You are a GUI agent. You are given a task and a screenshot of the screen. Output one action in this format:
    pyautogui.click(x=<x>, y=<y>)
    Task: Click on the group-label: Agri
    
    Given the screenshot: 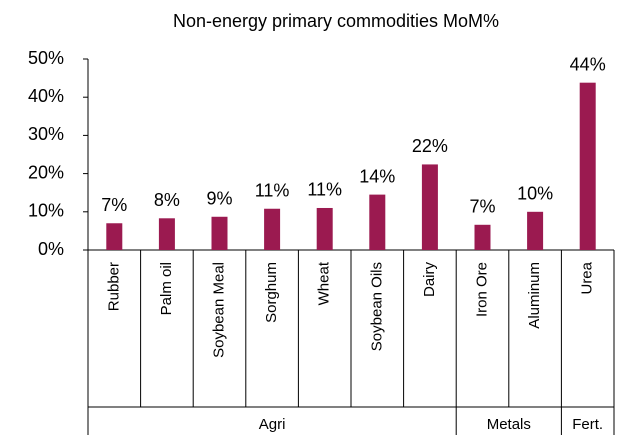 What is the action you would take?
    pyautogui.click(x=272, y=424)
    